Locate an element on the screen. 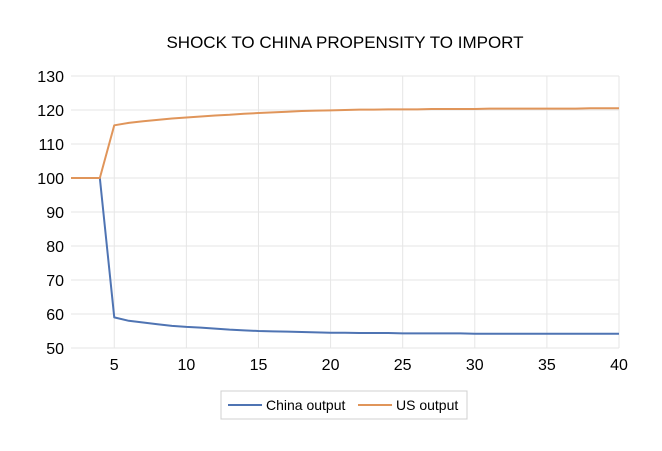 The width and height of the screenshot is (662, 451). chart-title: SHOCK TO CHINA PROPENSITY TO IMPORT is located at coordinates (344, 42).